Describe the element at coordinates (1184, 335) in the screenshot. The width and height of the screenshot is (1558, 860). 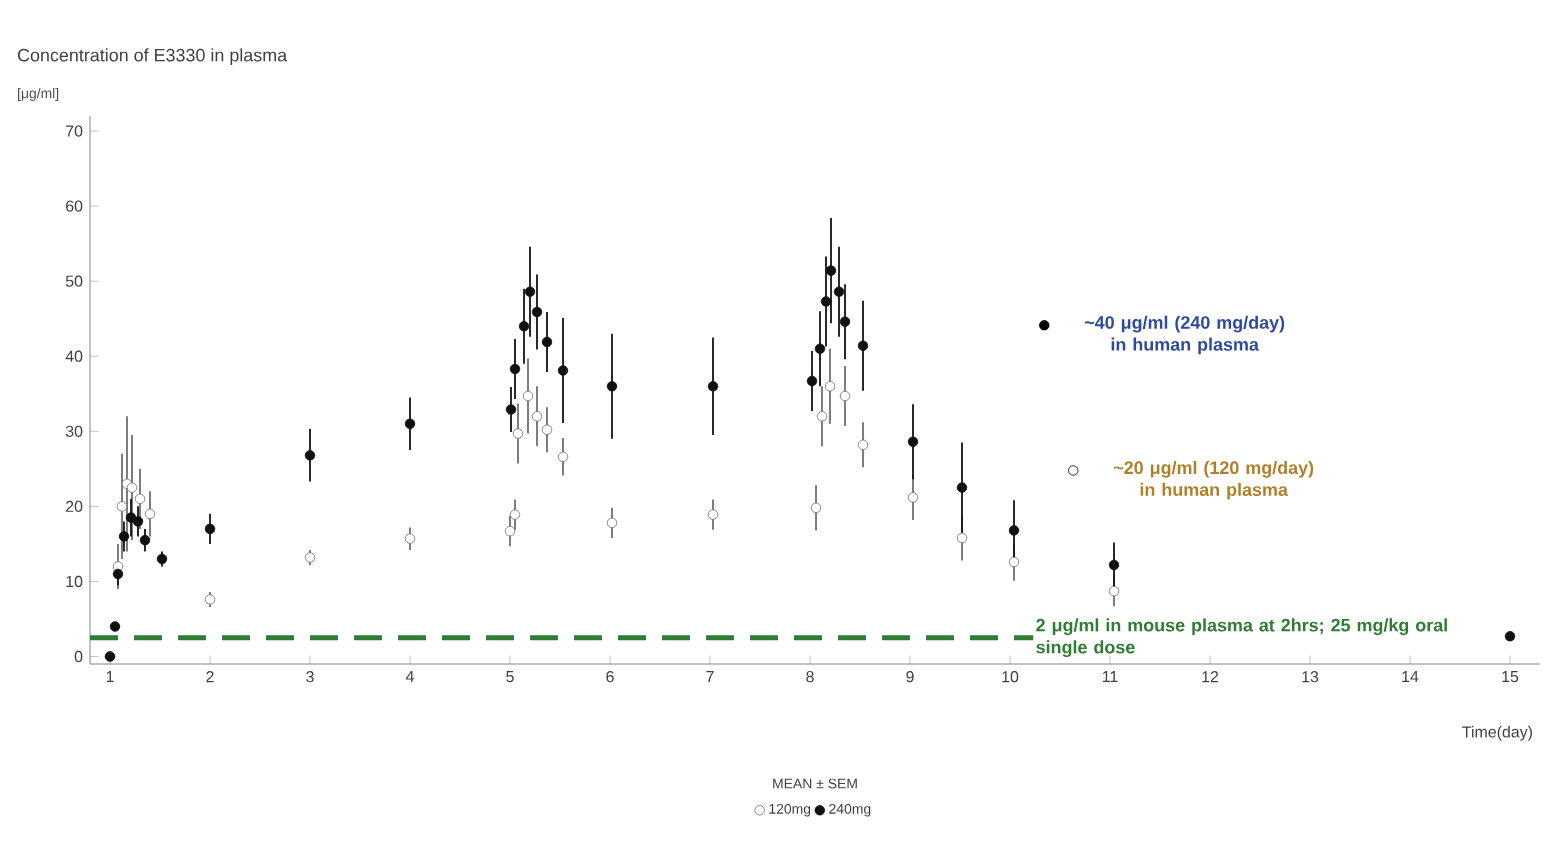
I see `annotation: ~40 μg/ml (240 mg/day) in human plasma` at that location.